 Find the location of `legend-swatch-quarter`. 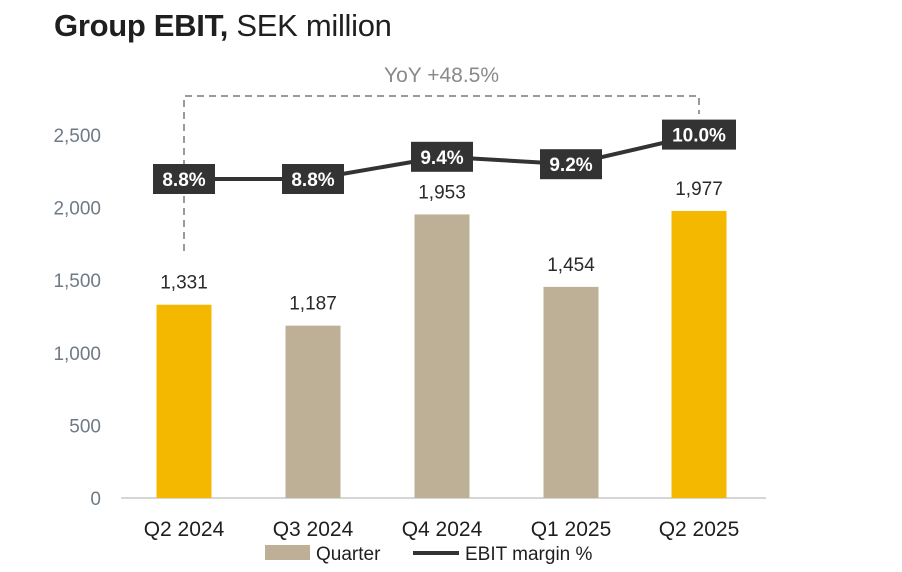

legend-swatch-quarter is located at coordinates (287, 552).